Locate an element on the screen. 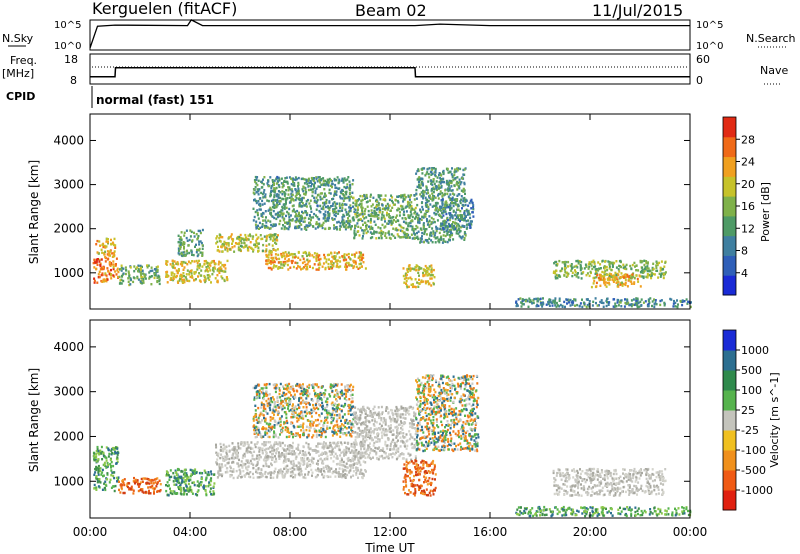 The width and height of the screenshot is (800, 554). power-colorbar-swatch is located at coordinates (729, 285).